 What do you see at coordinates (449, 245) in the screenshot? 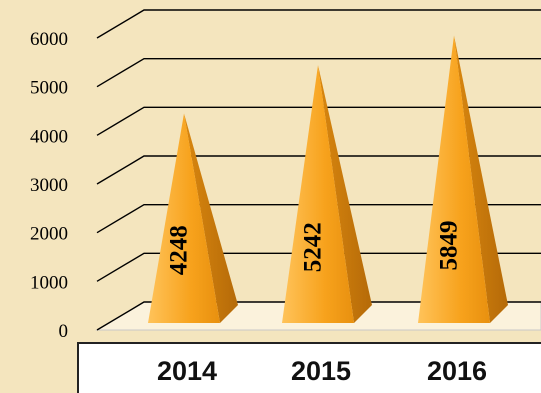
I see `bar-value-label: 5849` at bounding box center [449, 245].